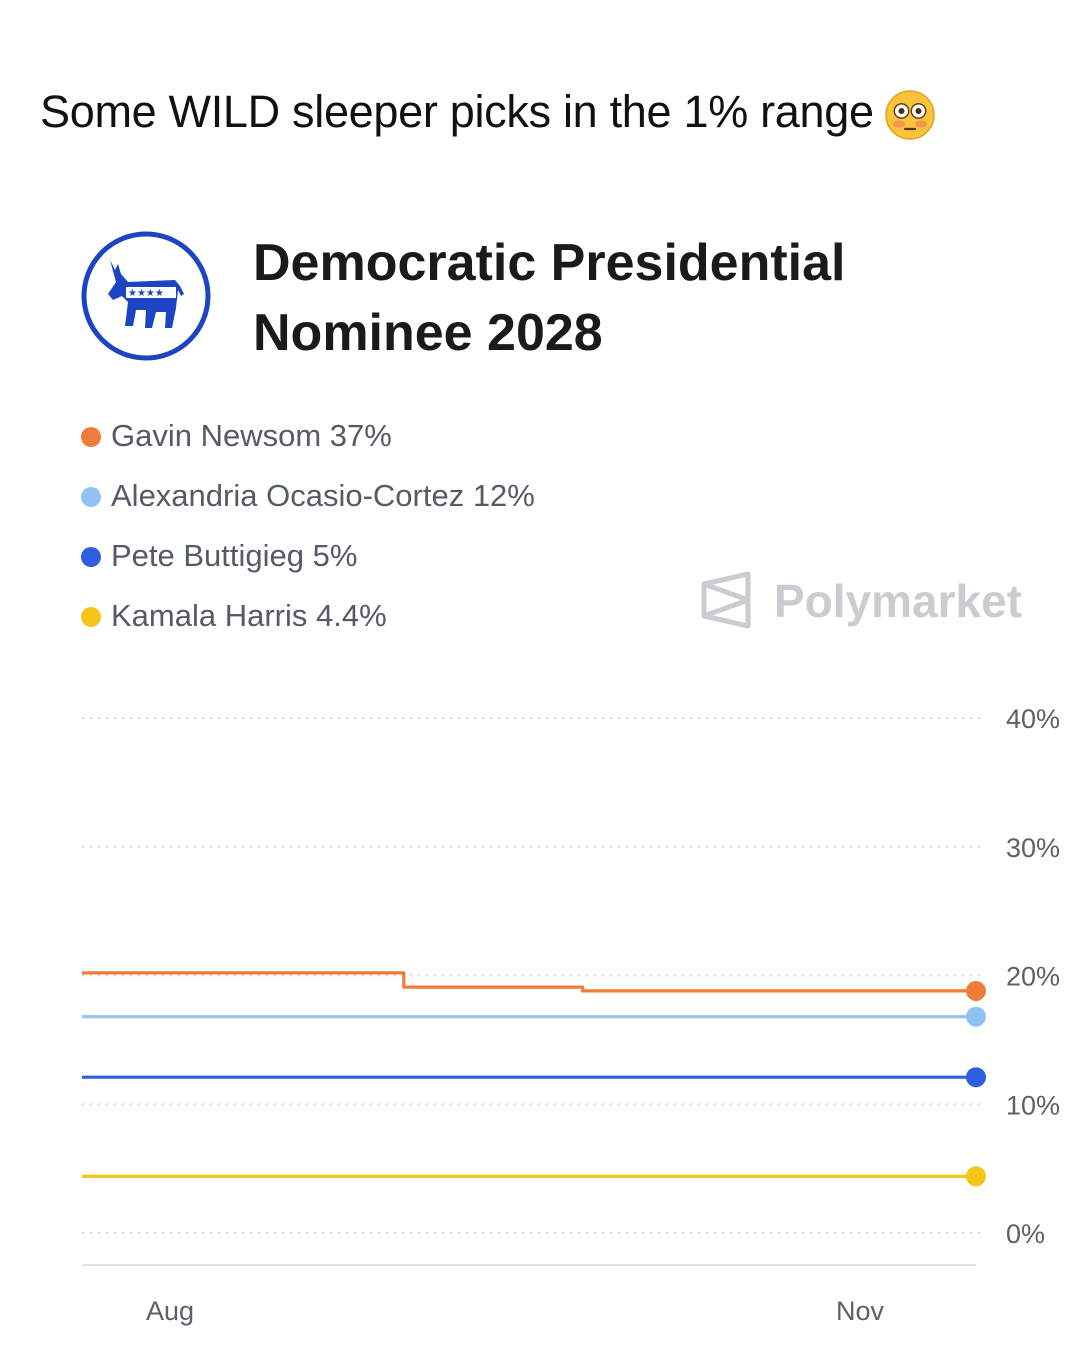 This screenshot has height=1350, width=1080. What do you see at coordinates (1033, 977) in the screenshot?
I see `y-tick-label: 20%` at bounding box center [1033, 977].